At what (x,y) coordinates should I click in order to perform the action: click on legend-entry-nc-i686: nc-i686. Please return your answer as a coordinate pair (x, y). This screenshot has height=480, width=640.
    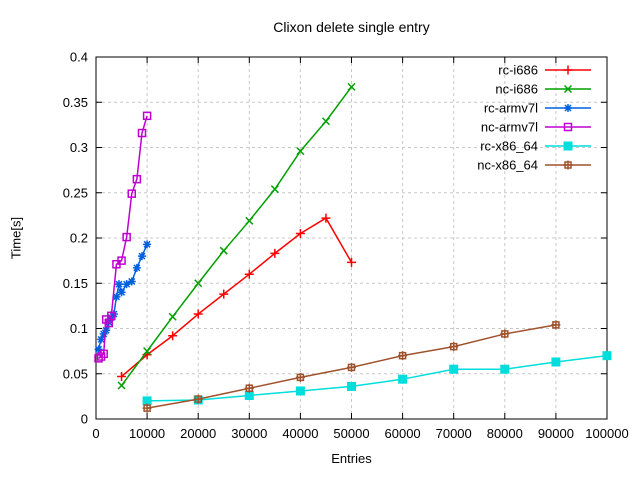
    Looking at the image, I should click on (543, 89).